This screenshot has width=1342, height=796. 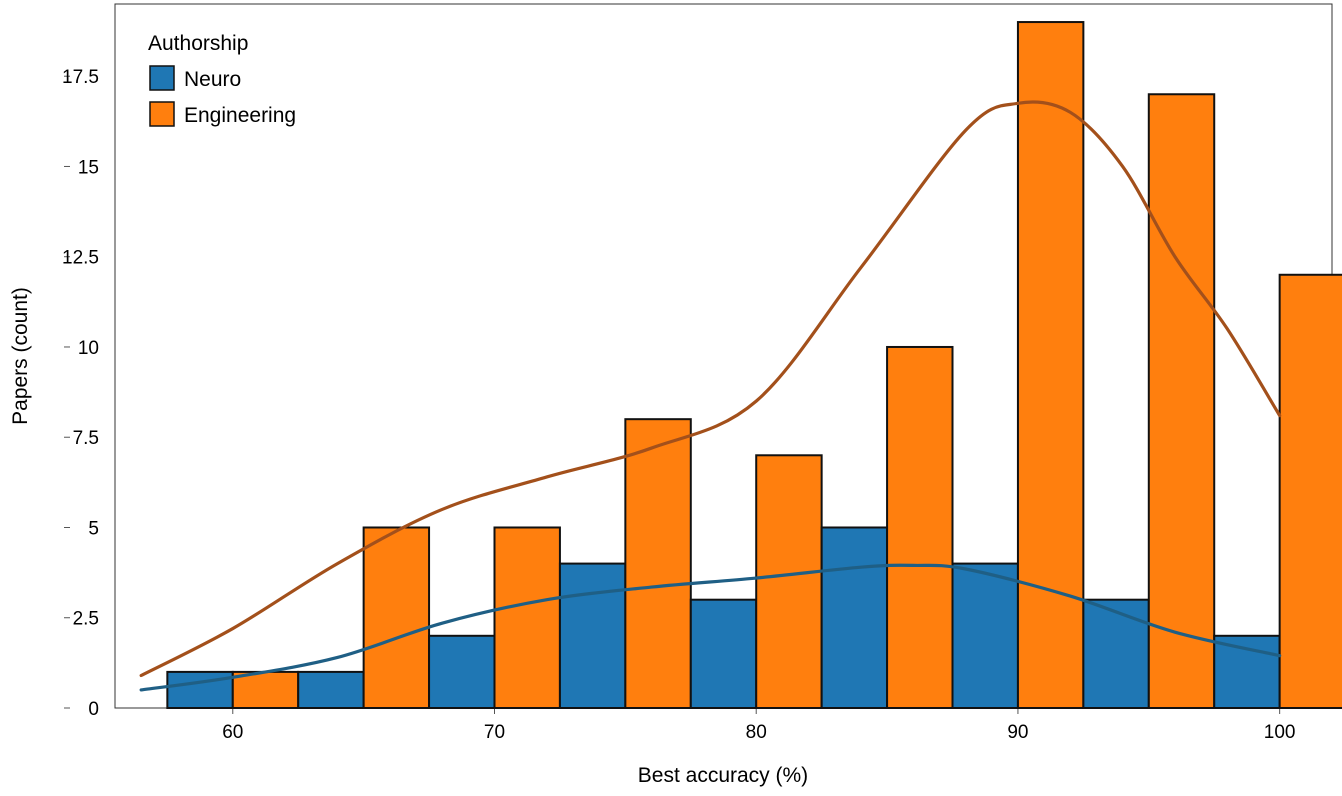 I want to click on x-tick-label: 90, so click(x=1017, y=732).